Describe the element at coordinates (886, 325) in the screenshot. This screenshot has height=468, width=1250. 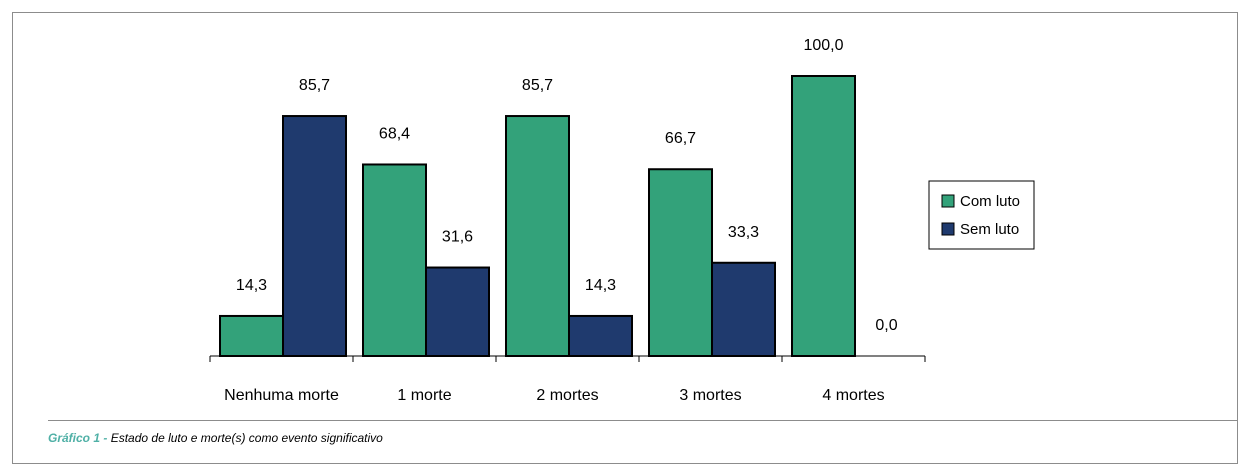
I see `data-label: 0,0` at that location.